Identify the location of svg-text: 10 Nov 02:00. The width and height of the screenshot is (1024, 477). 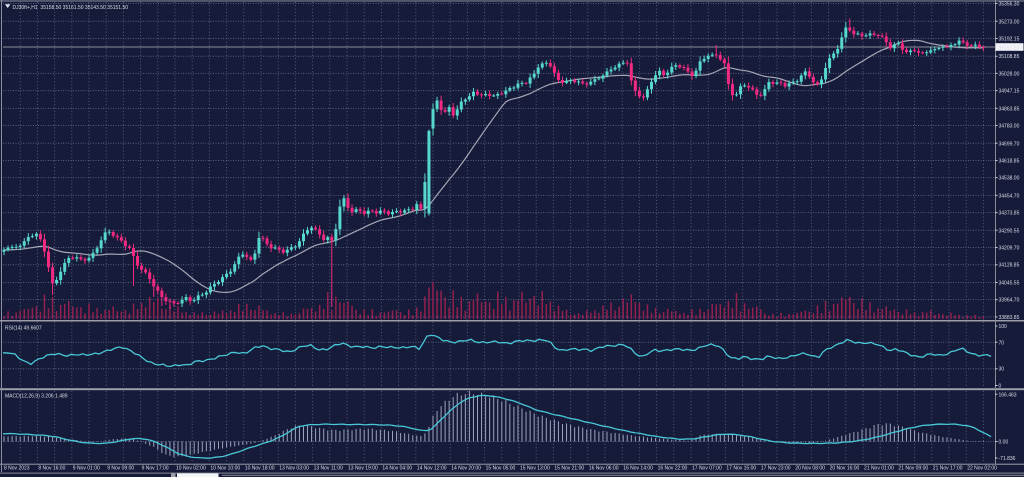
(191, 469).